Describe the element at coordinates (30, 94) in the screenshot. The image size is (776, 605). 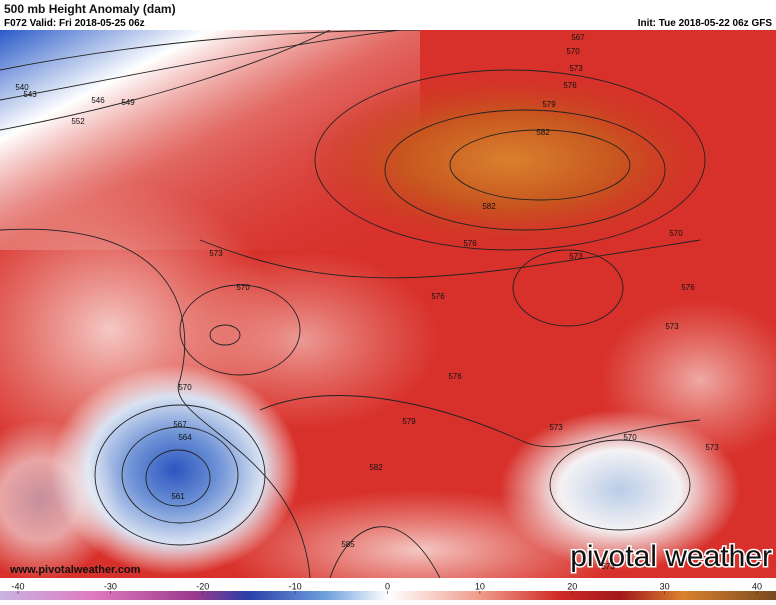
I see `contour-label: 543` at that location.